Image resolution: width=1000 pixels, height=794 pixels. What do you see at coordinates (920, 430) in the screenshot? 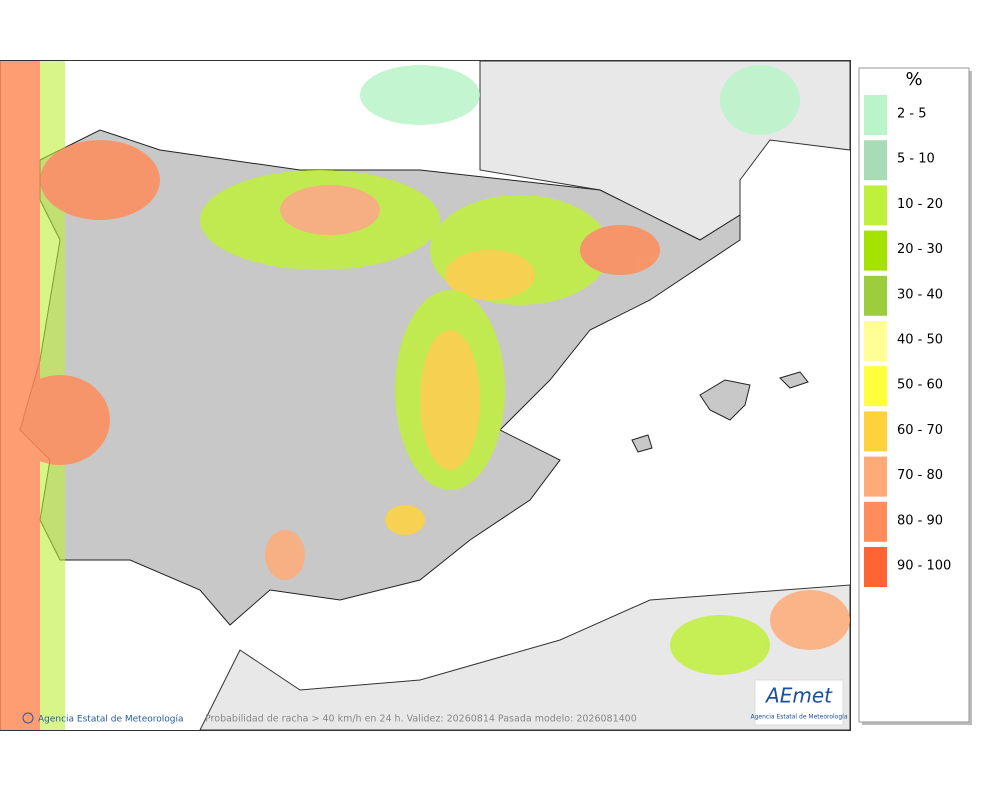
I see `legend-label: 60 - 70` at bounding box center [920, 430].